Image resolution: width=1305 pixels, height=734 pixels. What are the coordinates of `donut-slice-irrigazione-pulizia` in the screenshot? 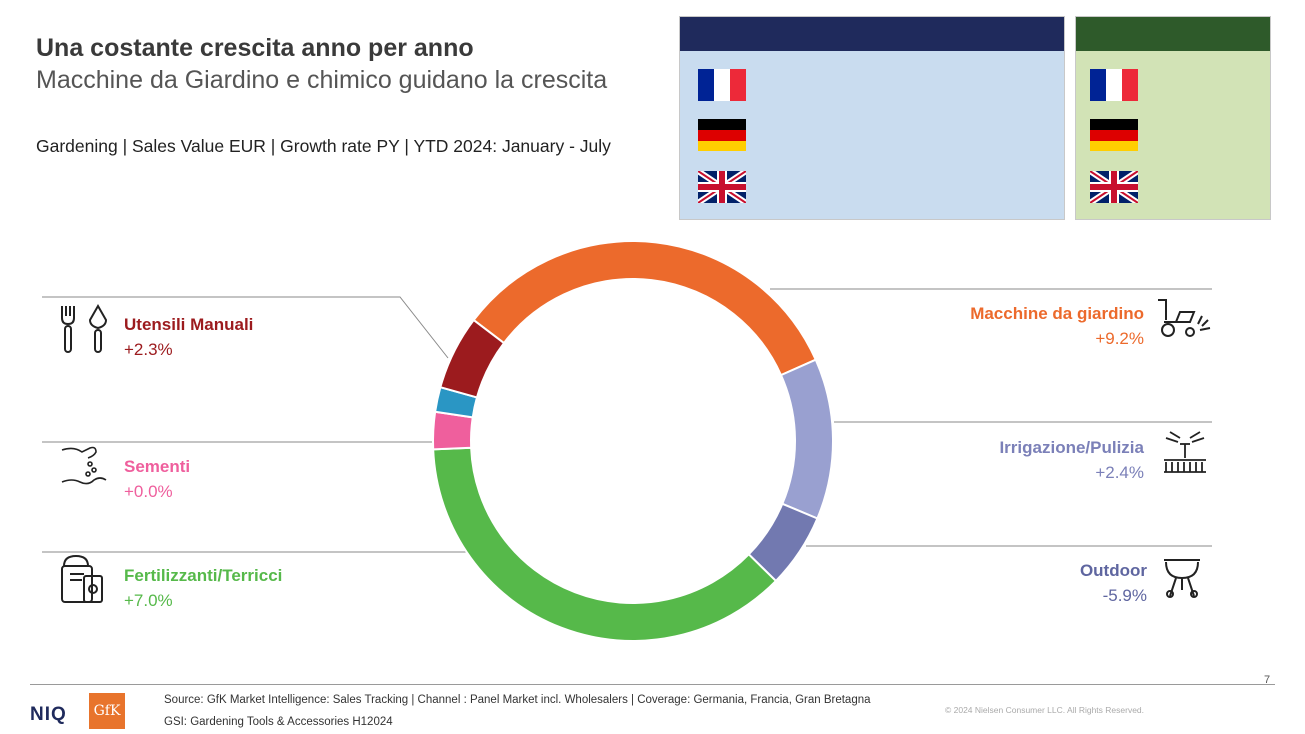 It's located at (806, 439).